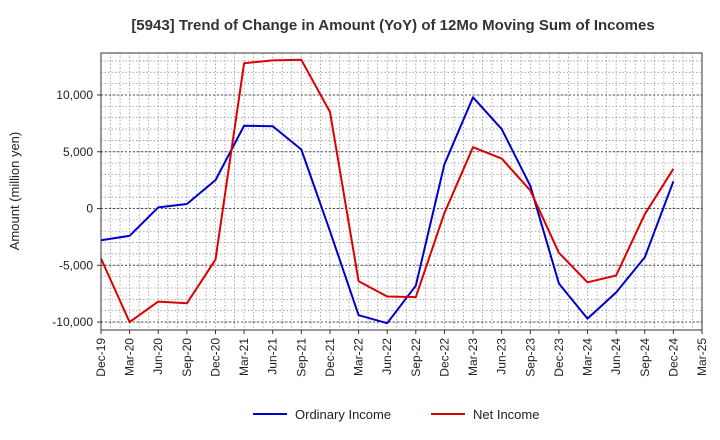 The image size is (720, 440). Describe the element at coordinates (72, 322) in the screenshot. I see `y-tick-label: -10,000` at that location.